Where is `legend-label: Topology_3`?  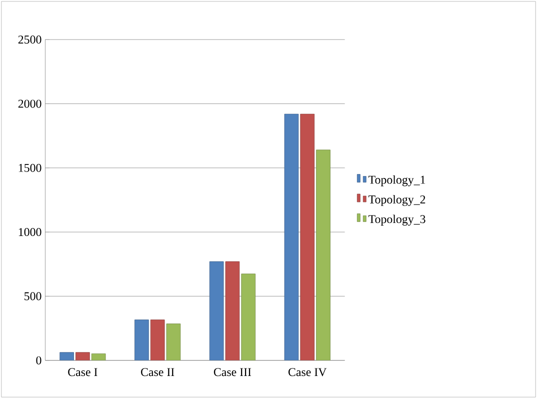 legend-label: Topology_3 is located at coordinates (397, 220).